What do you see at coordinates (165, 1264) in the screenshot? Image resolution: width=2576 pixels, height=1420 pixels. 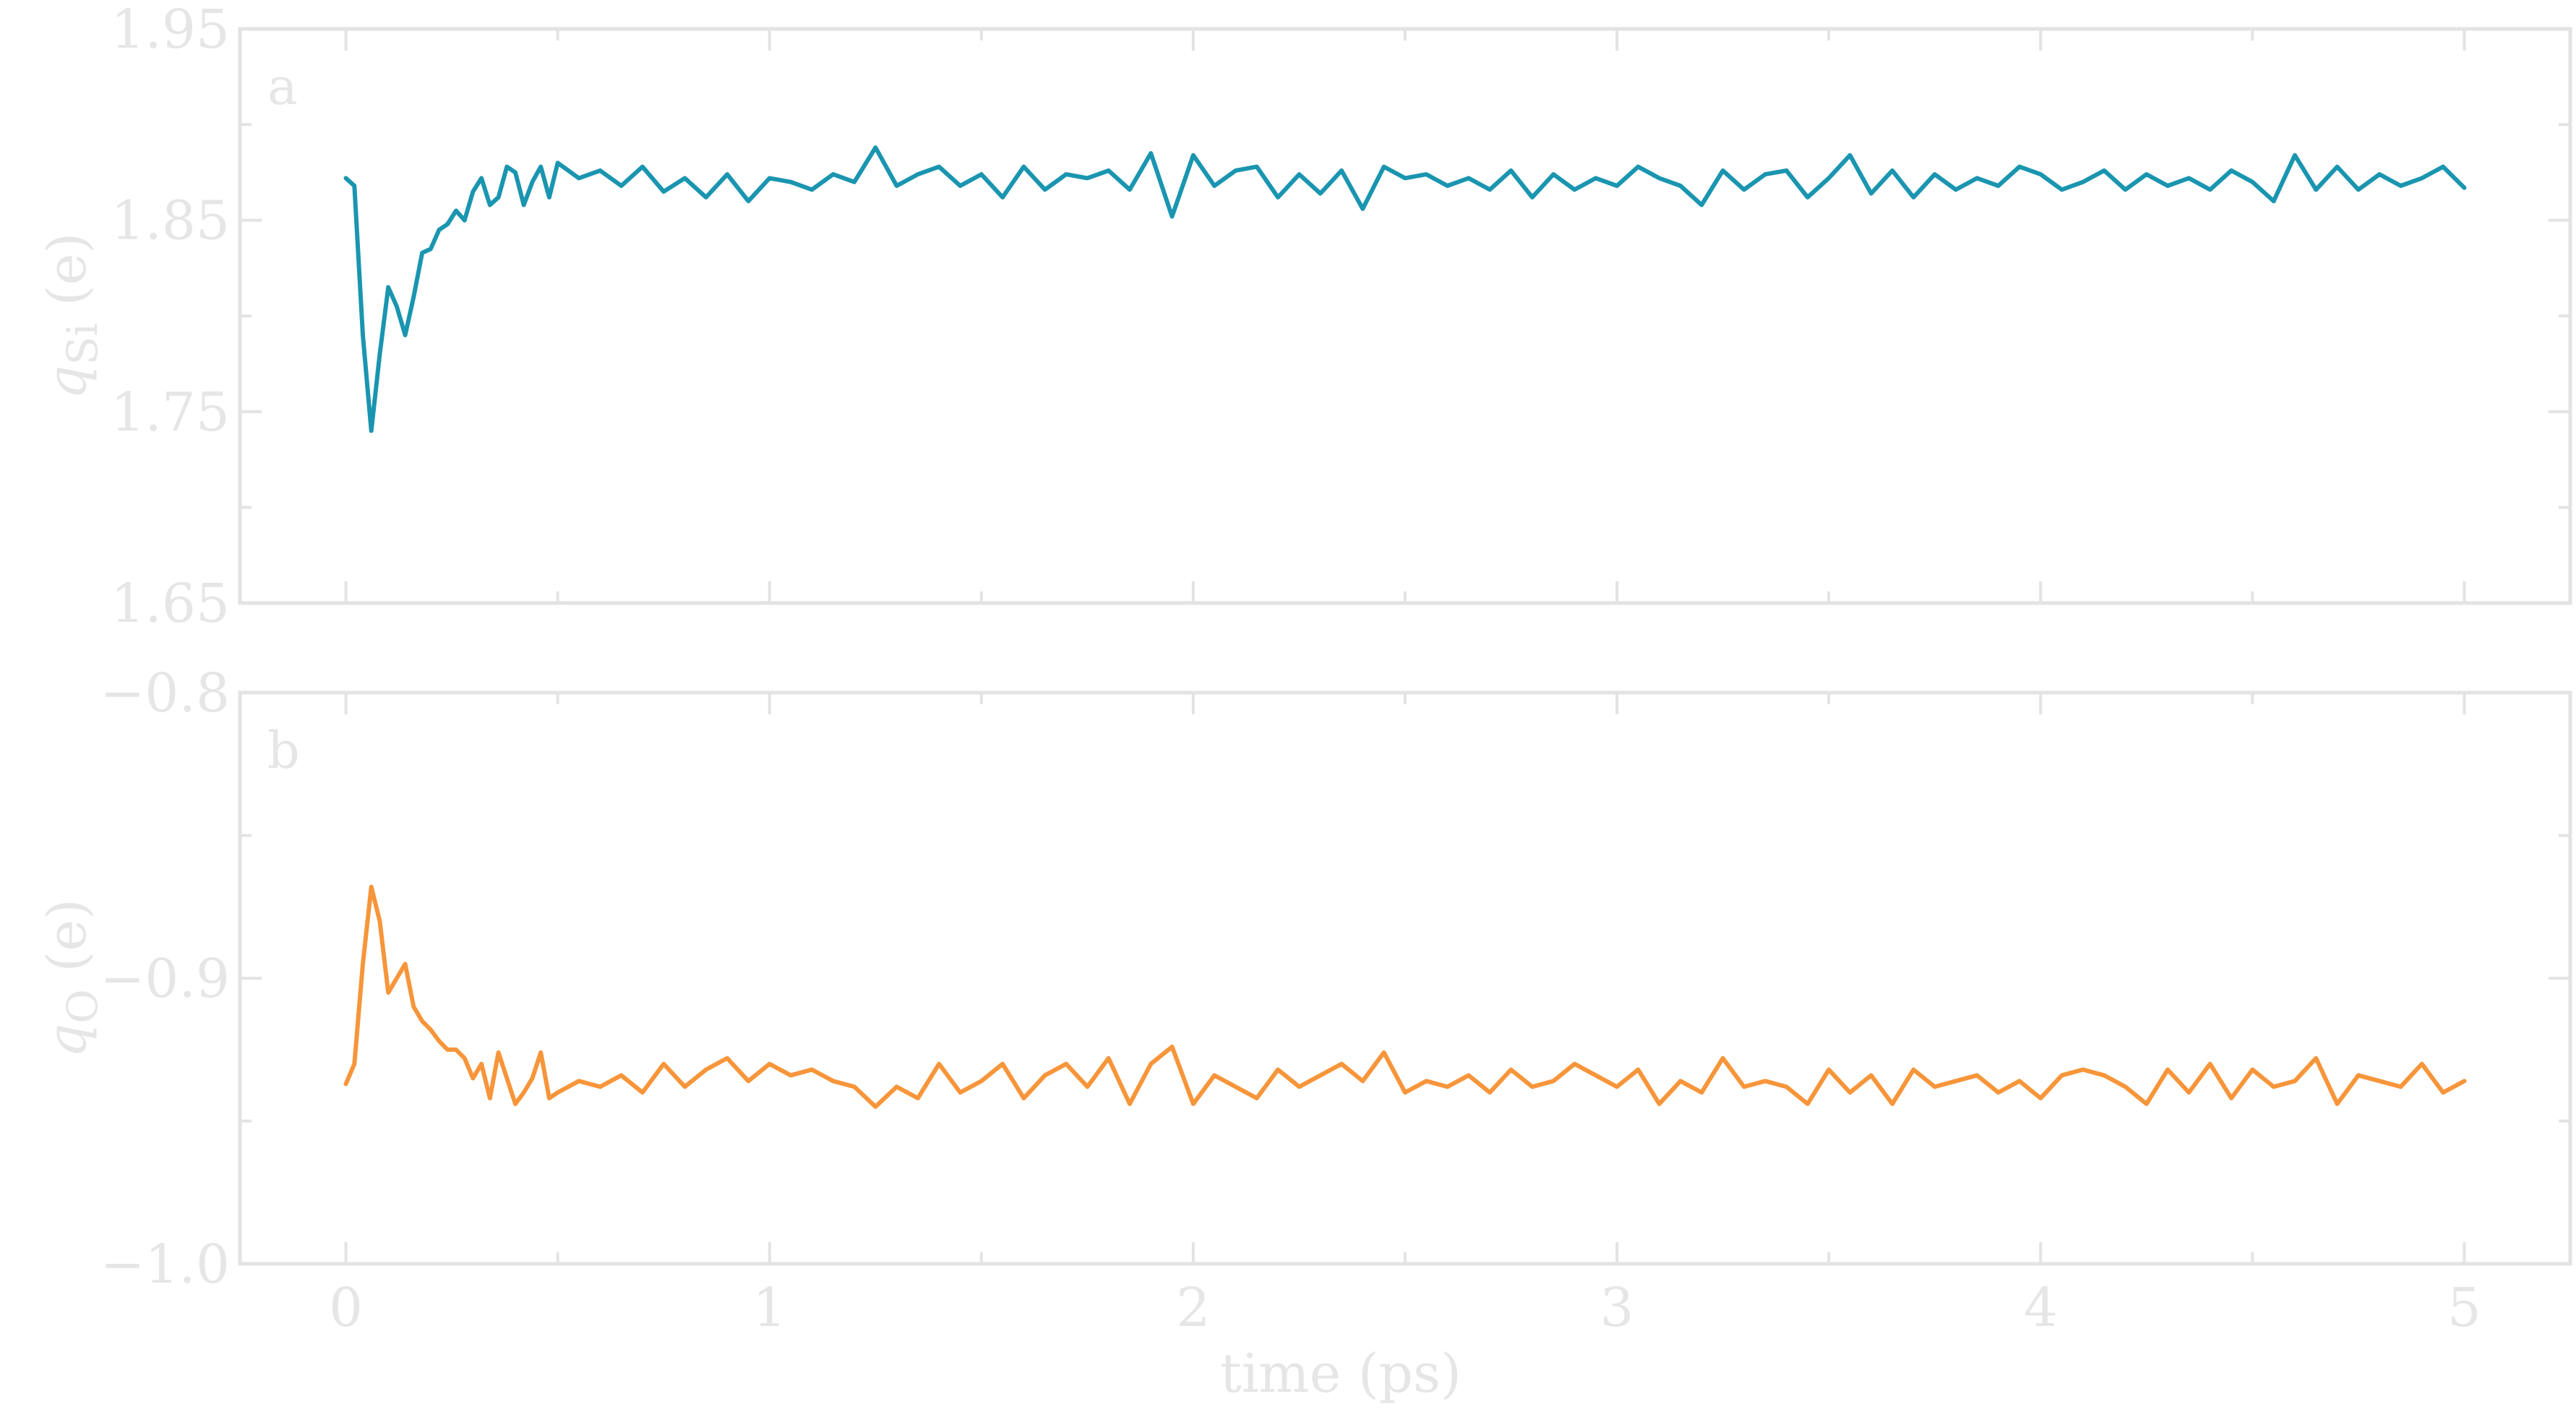 I see `y-tick-label: −1.0` at bounding box center [165, 1264].